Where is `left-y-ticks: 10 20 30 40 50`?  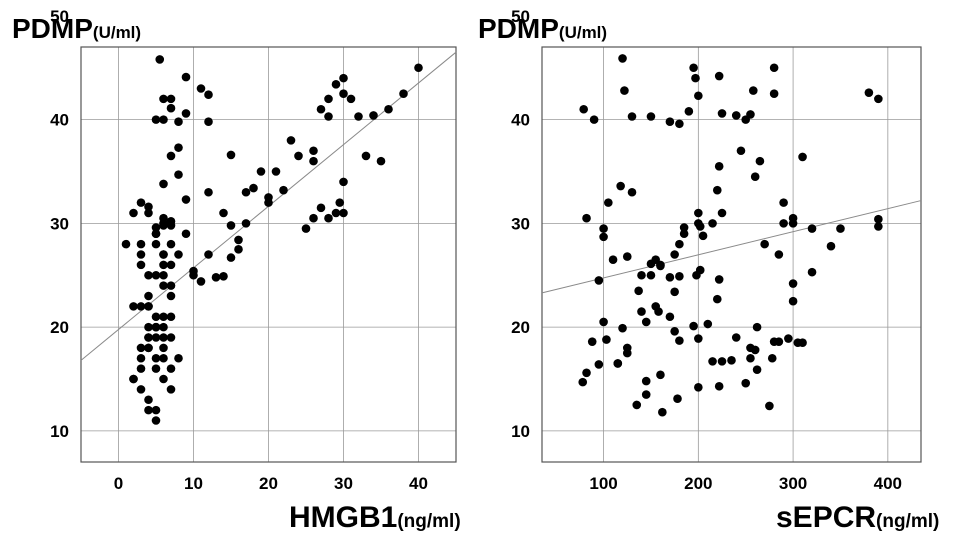 left-y-ticks: 10 20 30 40 50 is located at coordinates (59, 224).